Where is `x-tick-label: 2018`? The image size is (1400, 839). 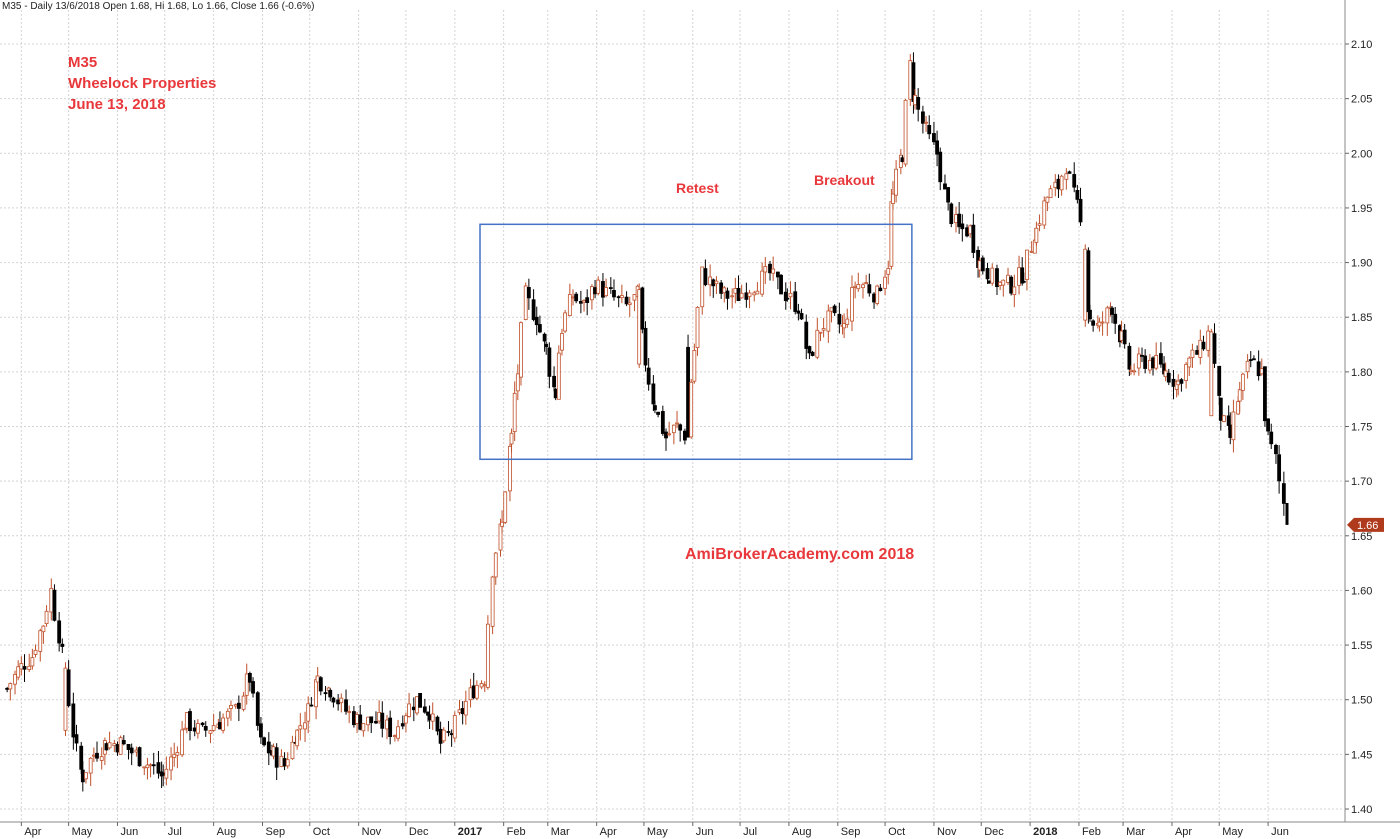
x-tick-label: 2018 is located at coordinates (1045, 832).